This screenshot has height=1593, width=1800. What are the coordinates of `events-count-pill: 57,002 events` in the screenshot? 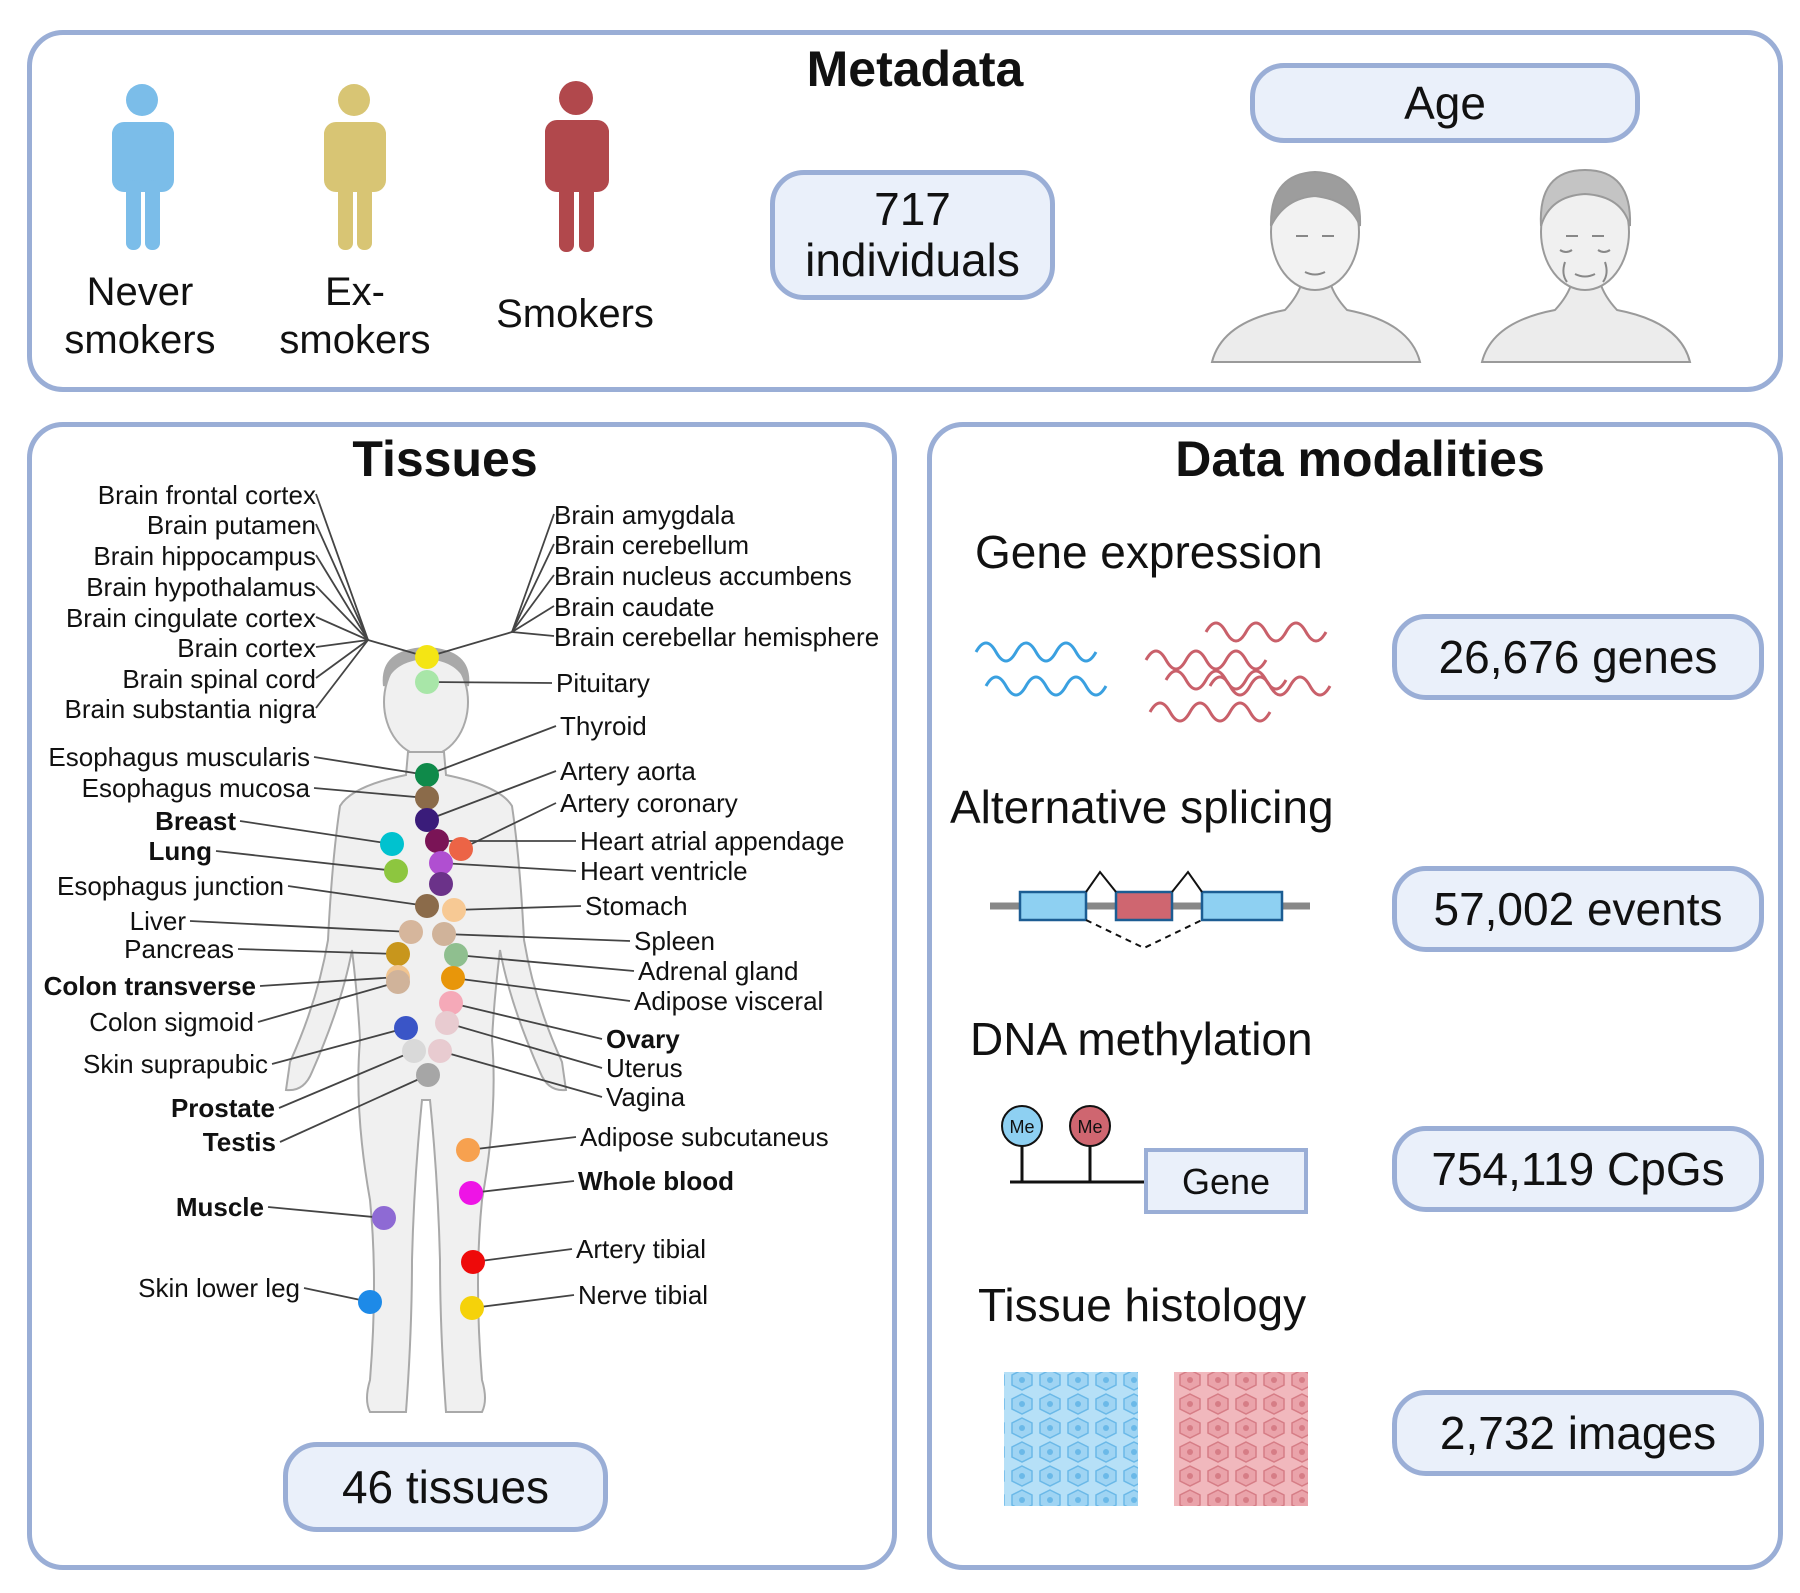 It's located at (1578, 909).